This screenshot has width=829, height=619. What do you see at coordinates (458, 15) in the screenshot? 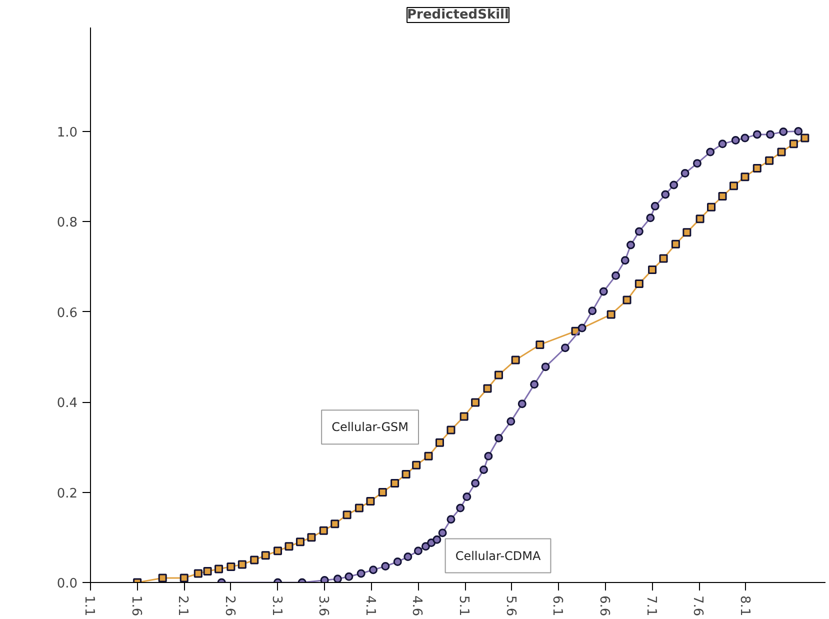
I see `chart-title: PredictedSkill` at bounding box center [458, 15].